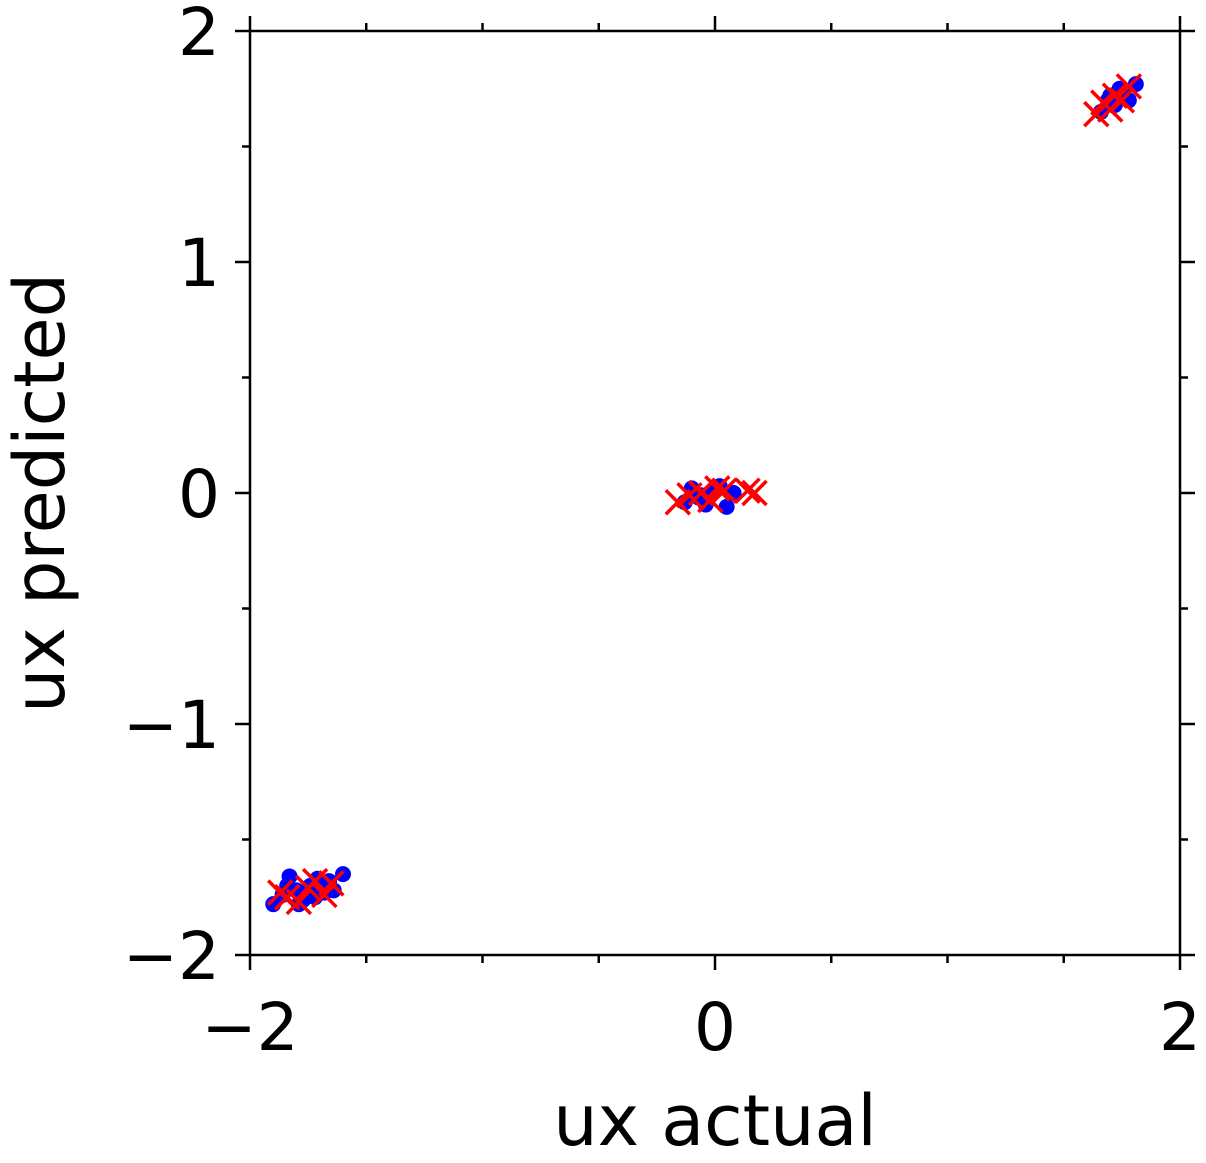  I want to click on y-tick-label: −2, so click(171, 956).